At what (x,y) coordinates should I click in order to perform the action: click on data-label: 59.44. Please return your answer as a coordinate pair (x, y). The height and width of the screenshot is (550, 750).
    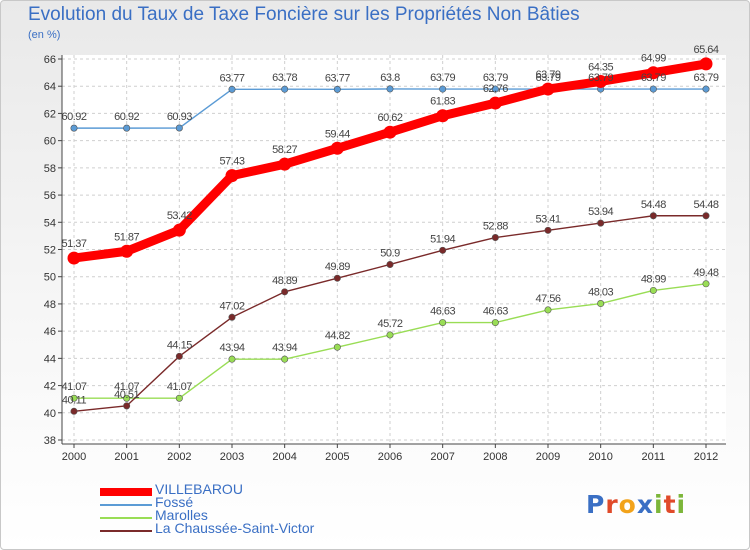
    Looking at the image, I should click on (337, 134).